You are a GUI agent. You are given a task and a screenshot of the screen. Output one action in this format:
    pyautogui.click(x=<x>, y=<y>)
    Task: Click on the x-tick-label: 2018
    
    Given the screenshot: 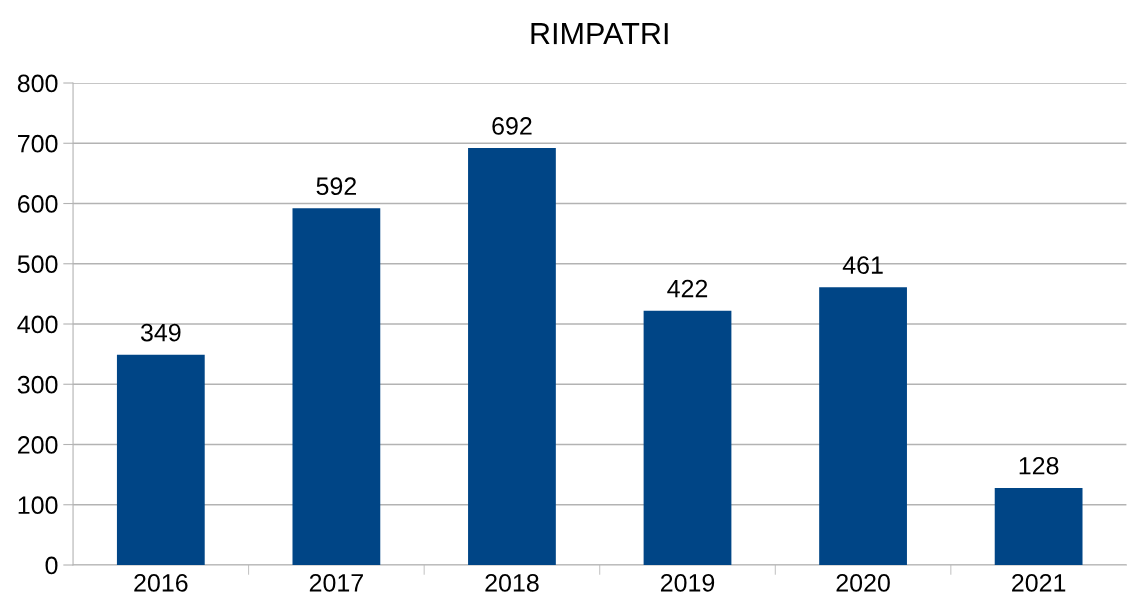 What is the action you would take?
    pyautogui.click(x=512, y=583)
    